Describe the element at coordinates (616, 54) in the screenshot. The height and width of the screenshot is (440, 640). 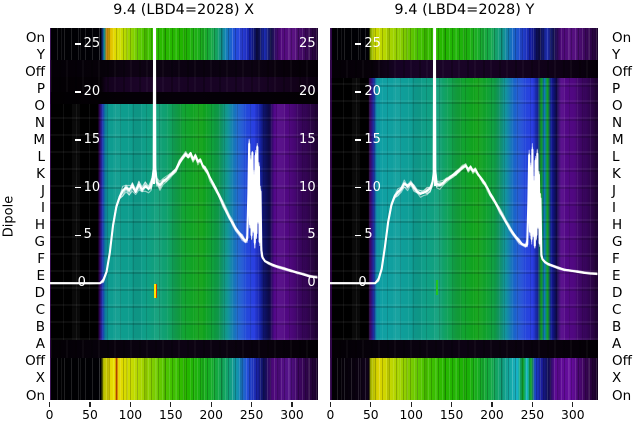
I see `dipole-label-right: Y` at that location.